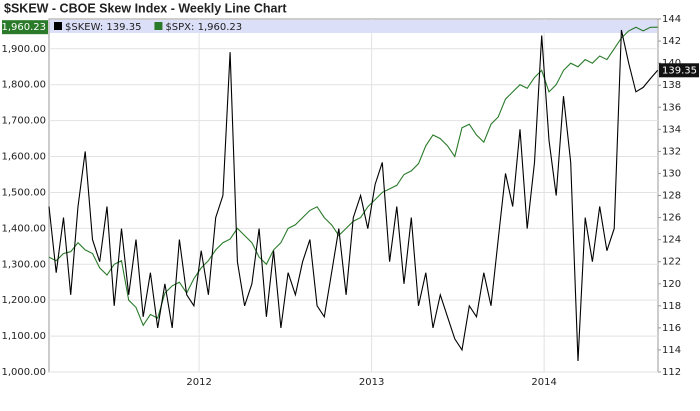 The width and height of the screenshot is (700, 411). What do you see at coordinates (671, 19) in the screenshot?
I see `y2-tick-label: 144` at bounding box center [671, 19].